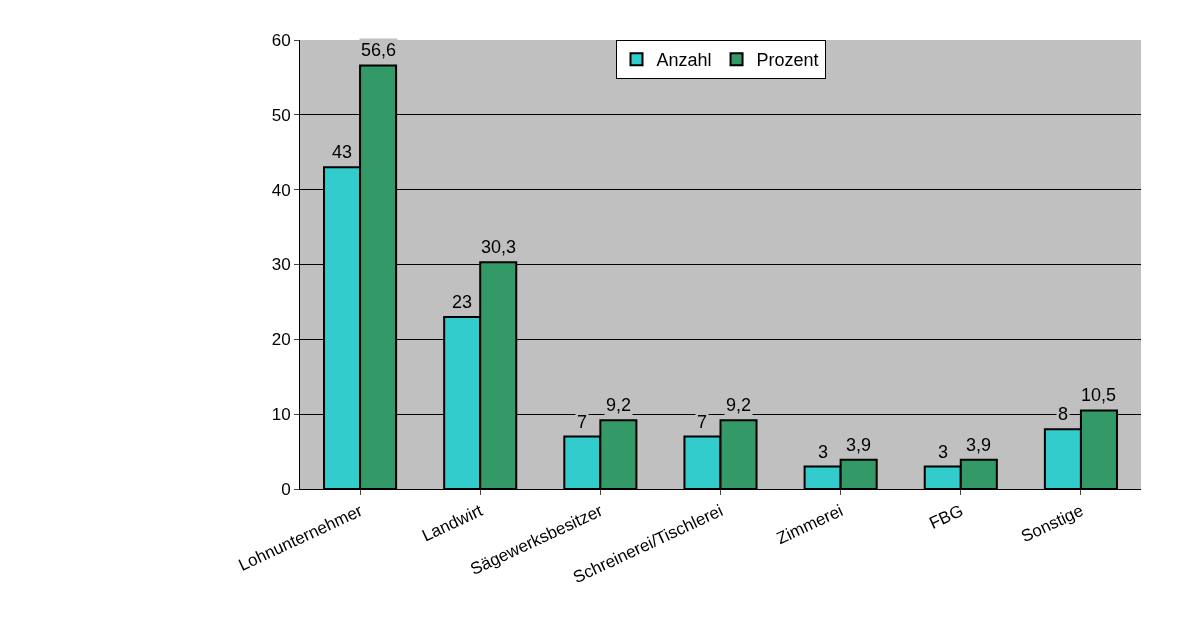 The image size is (1181, 639). What do you see at coordinates (946, 517) in the screenshot?
I see `x-tick-label: FBG` at bounding box center [946, 517].